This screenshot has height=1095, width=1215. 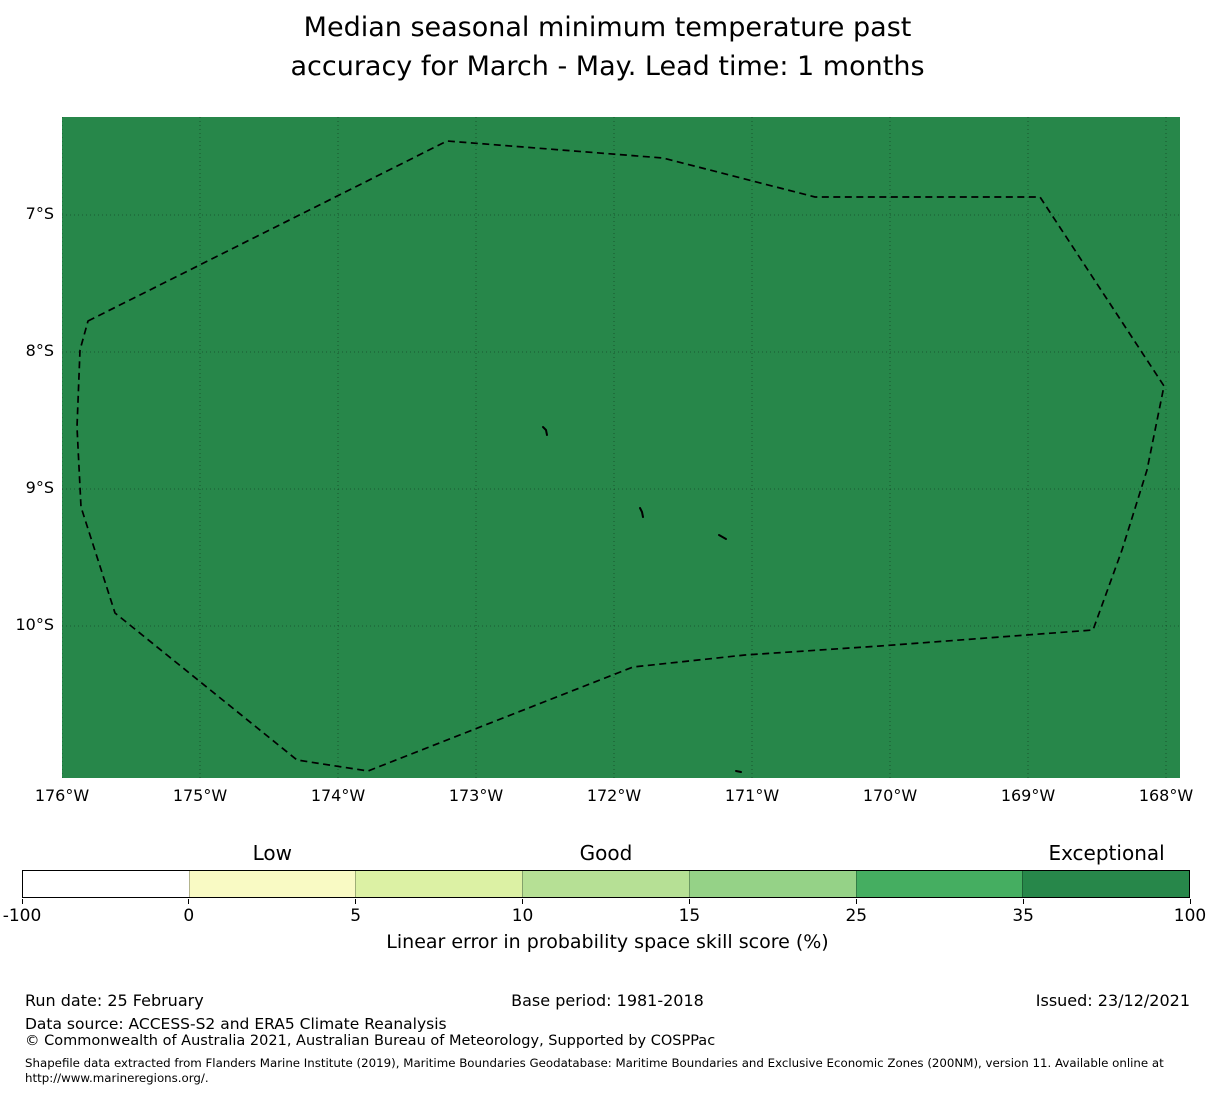 I want to click on colorbar-category-label: Good, so click(x=606, y=853).